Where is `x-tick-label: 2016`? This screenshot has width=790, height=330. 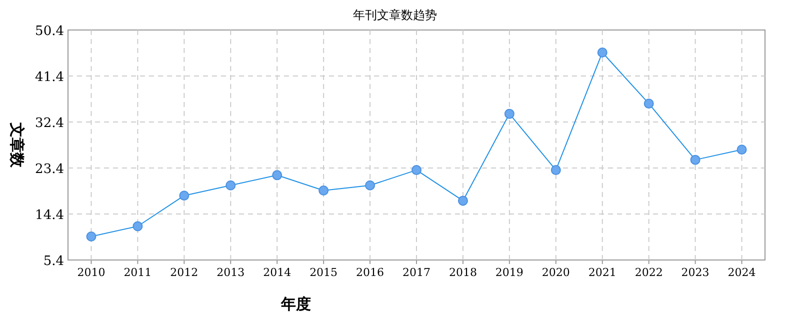
x-tick-label: 2016 is located at coordinates (370, 272).